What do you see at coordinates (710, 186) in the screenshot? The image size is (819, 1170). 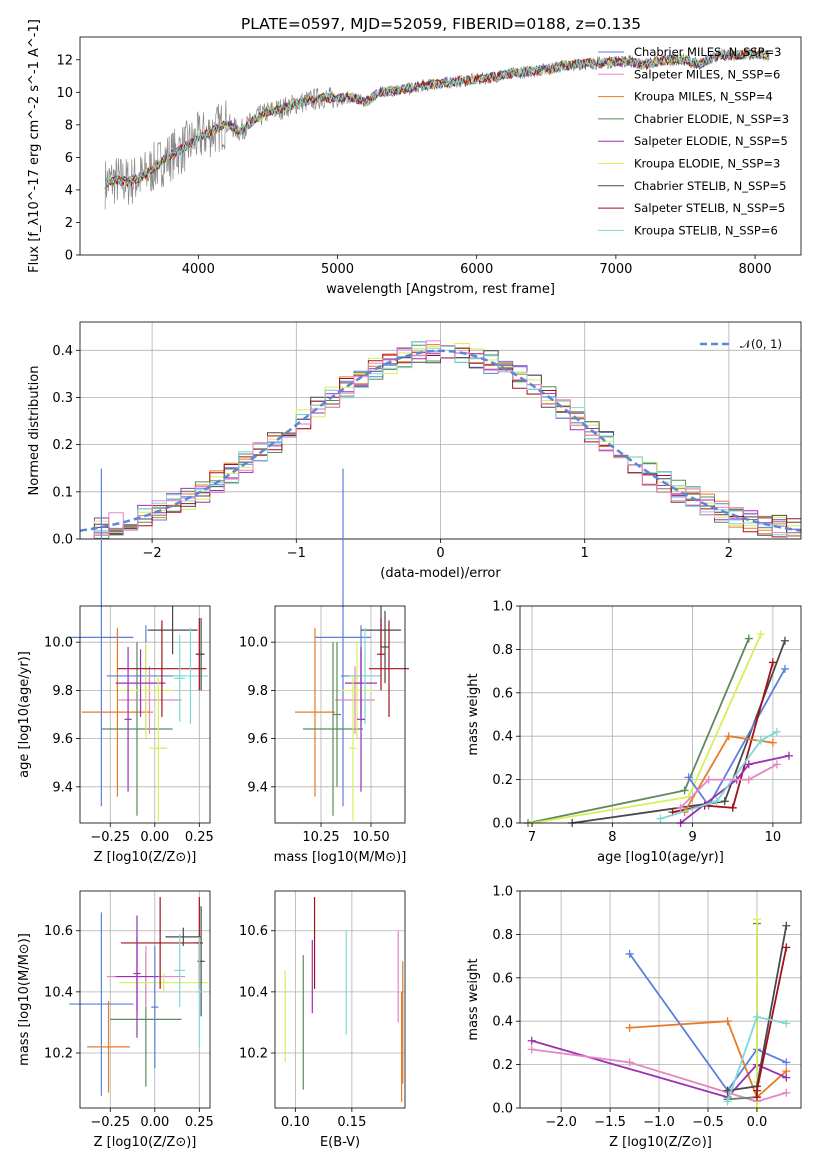 I see `legend-entry: Chabrier STELIB, N_SSP=5` at bounding box center [710, 186].